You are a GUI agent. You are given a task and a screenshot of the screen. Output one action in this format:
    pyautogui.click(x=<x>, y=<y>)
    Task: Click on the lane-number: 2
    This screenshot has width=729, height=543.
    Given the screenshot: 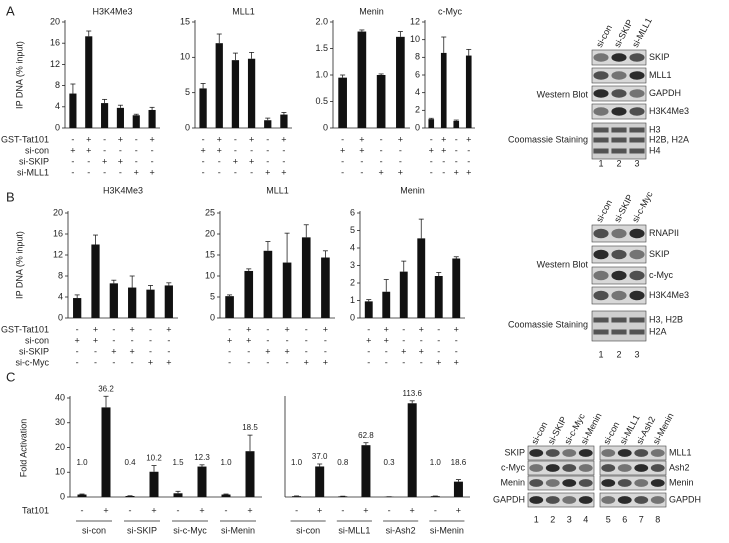 What is the action you would take?
    pyautogui.click(x=618, y=354)
    